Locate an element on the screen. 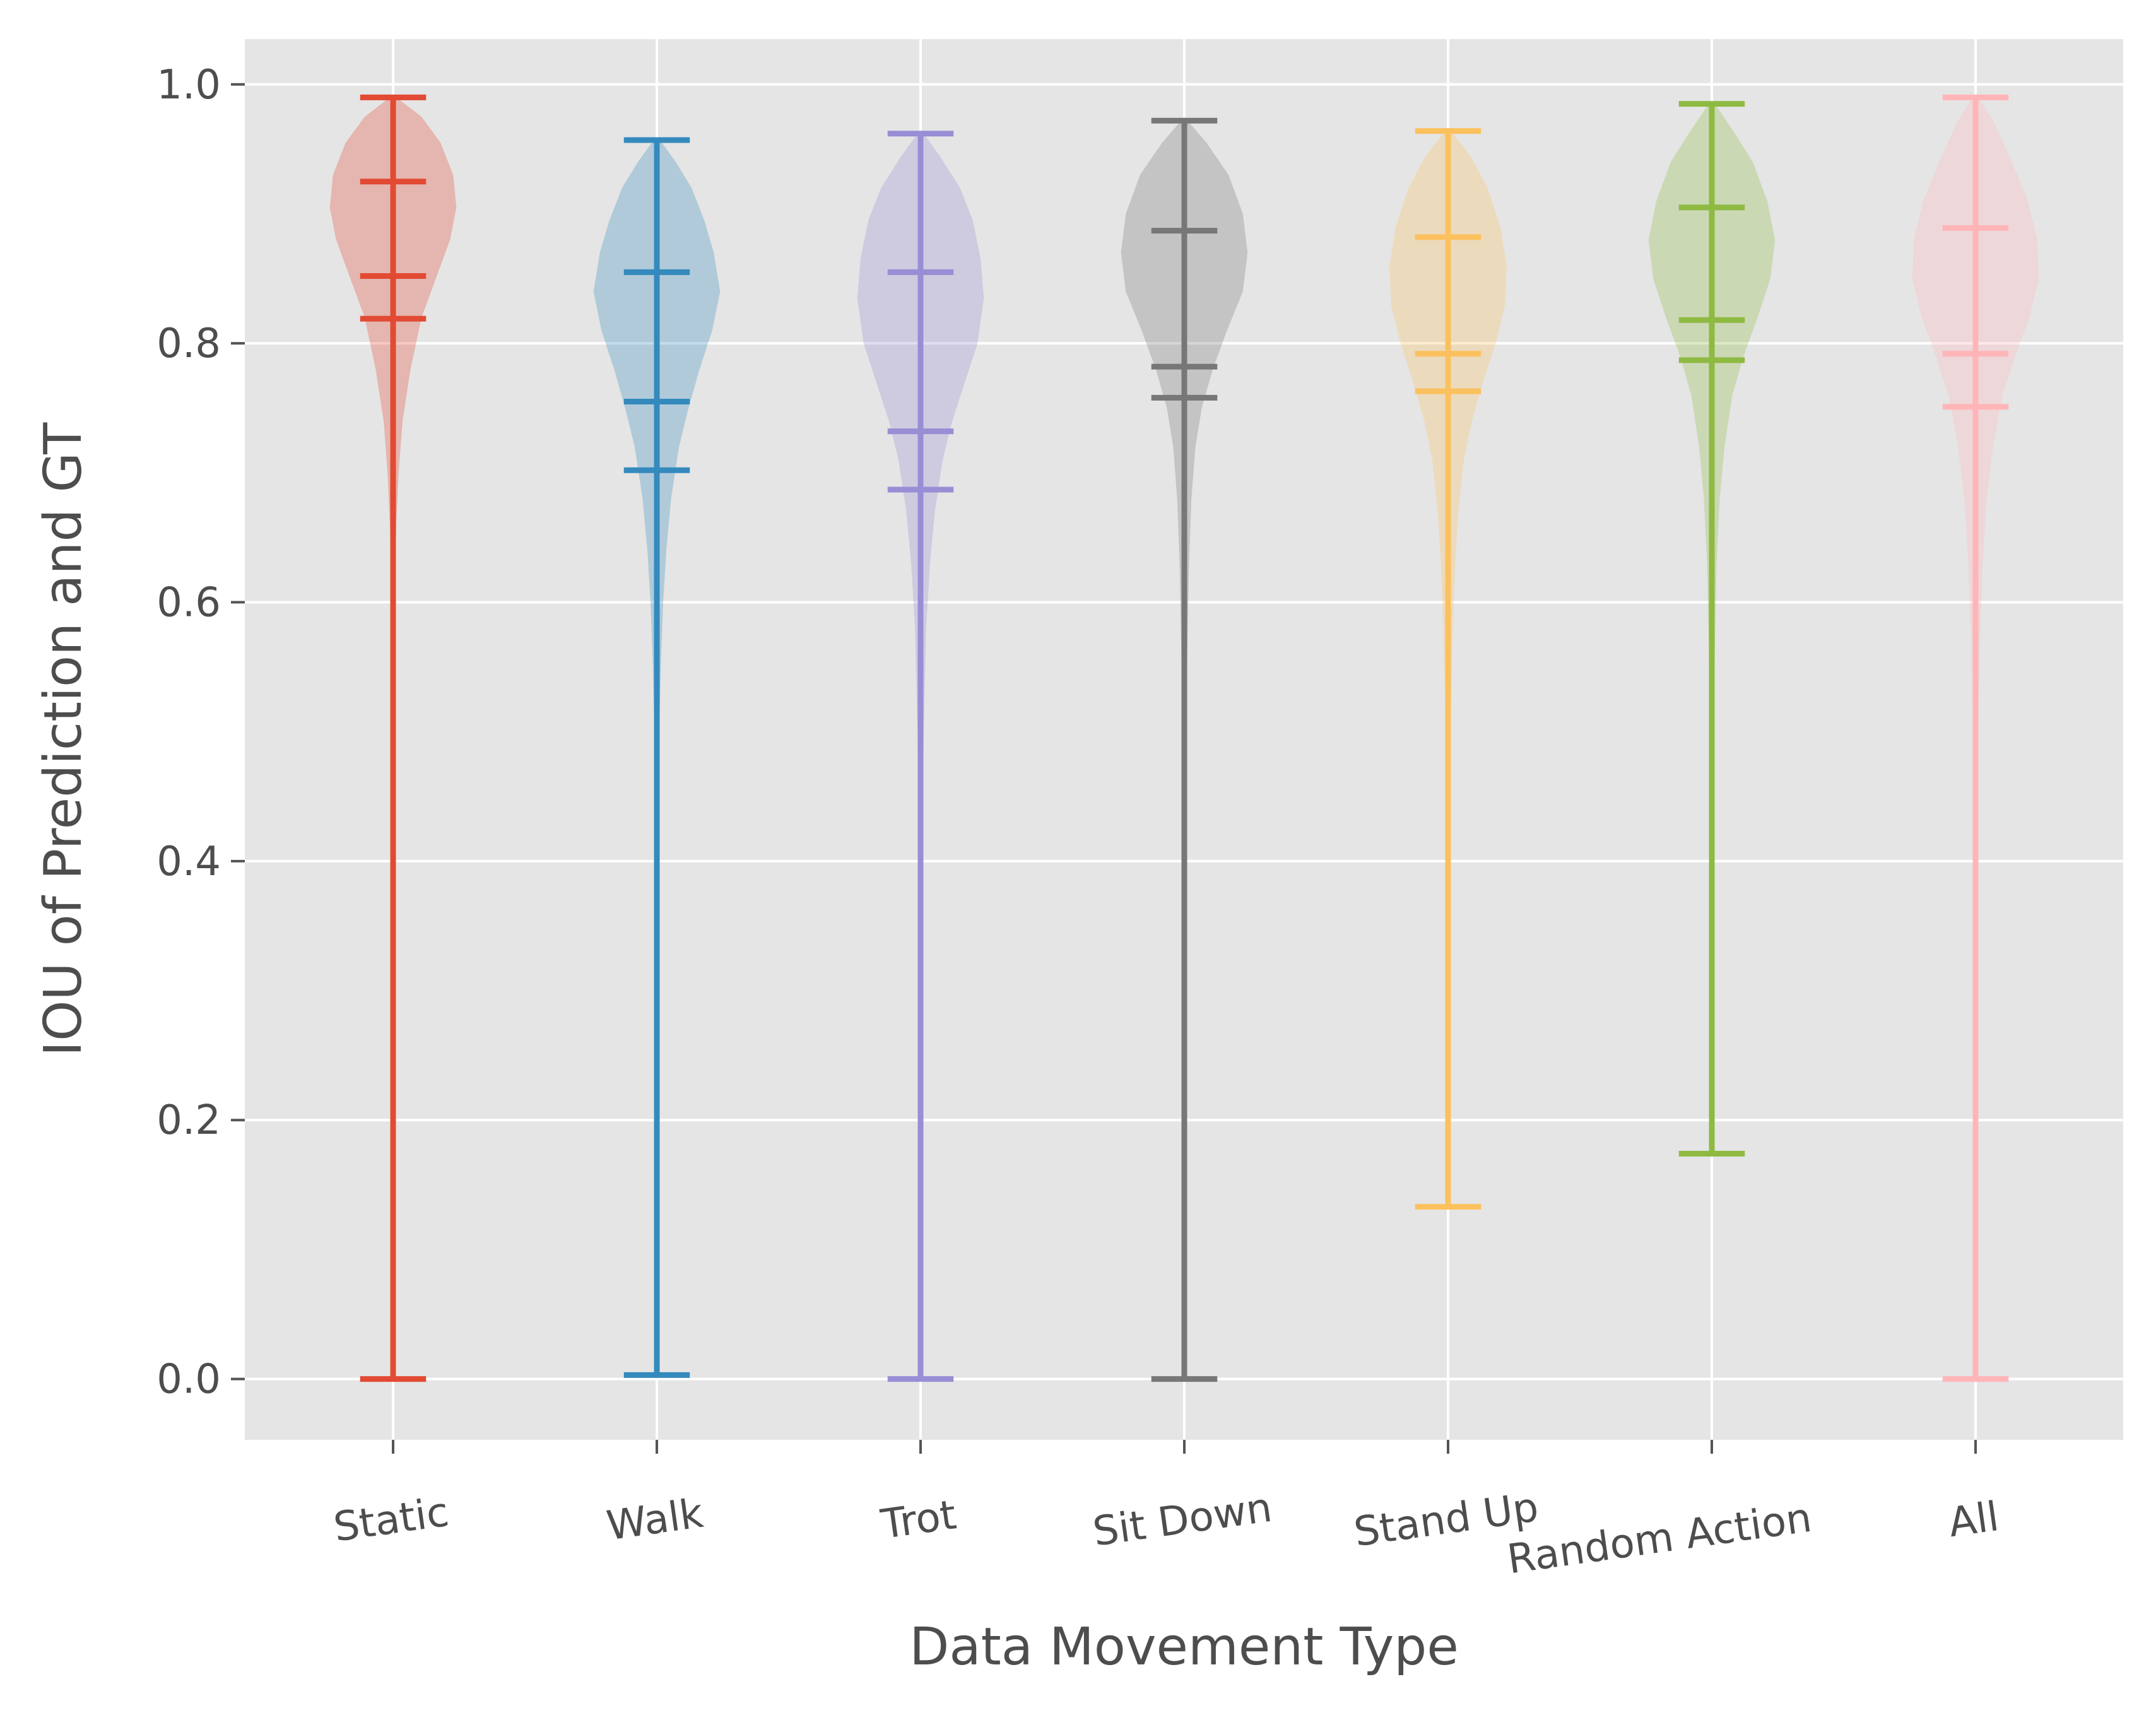 Image resolution: width=2156 pixels, height=1713 pixels. y-tick-label: 0.6 is located at coordinates (188, 603).